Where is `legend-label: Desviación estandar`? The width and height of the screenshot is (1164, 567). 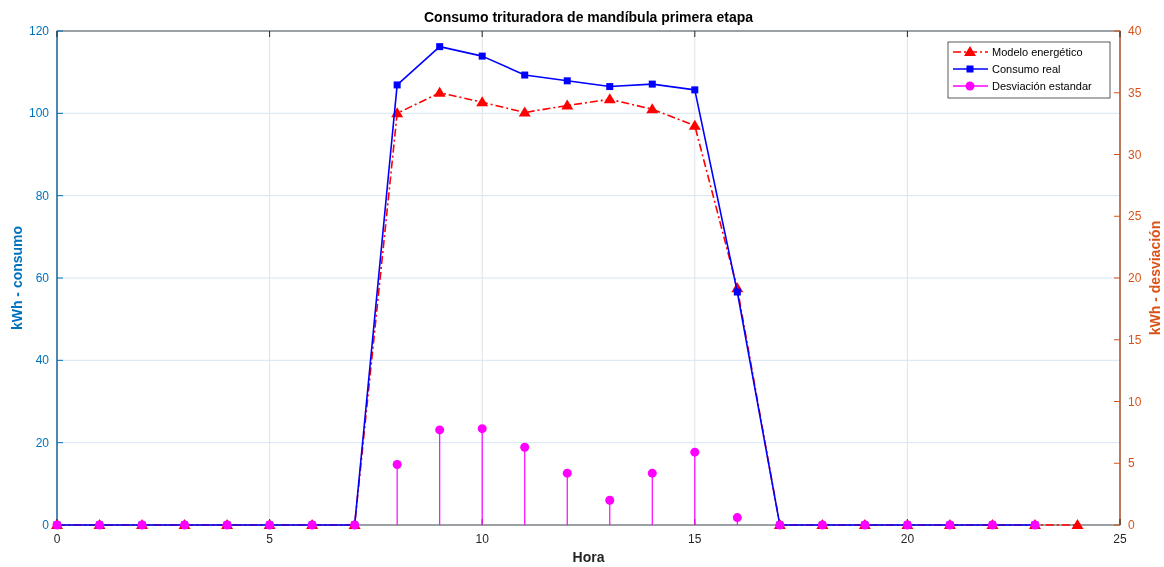
legend-label: Desviación estandar is located at coordinates (1042, 86).